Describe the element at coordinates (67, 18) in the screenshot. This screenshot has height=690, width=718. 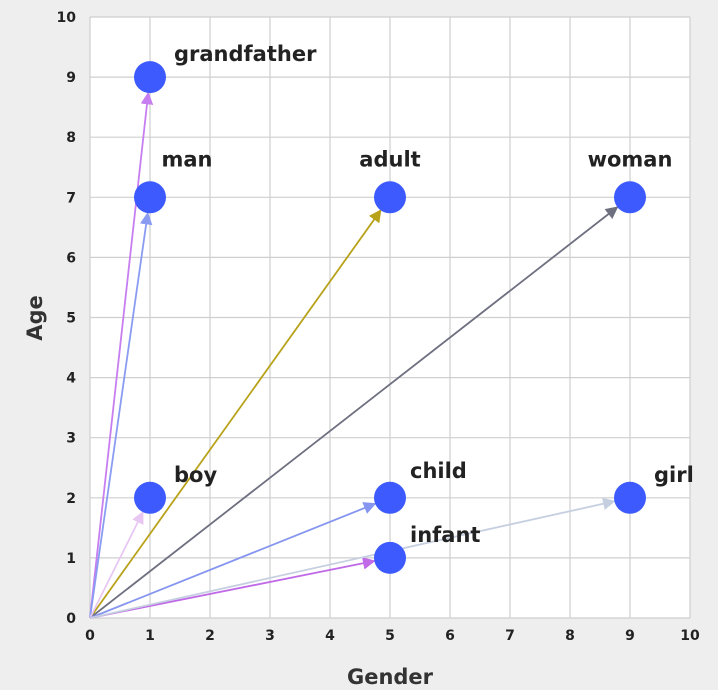
I see `y-tick-label: 10` at that location.